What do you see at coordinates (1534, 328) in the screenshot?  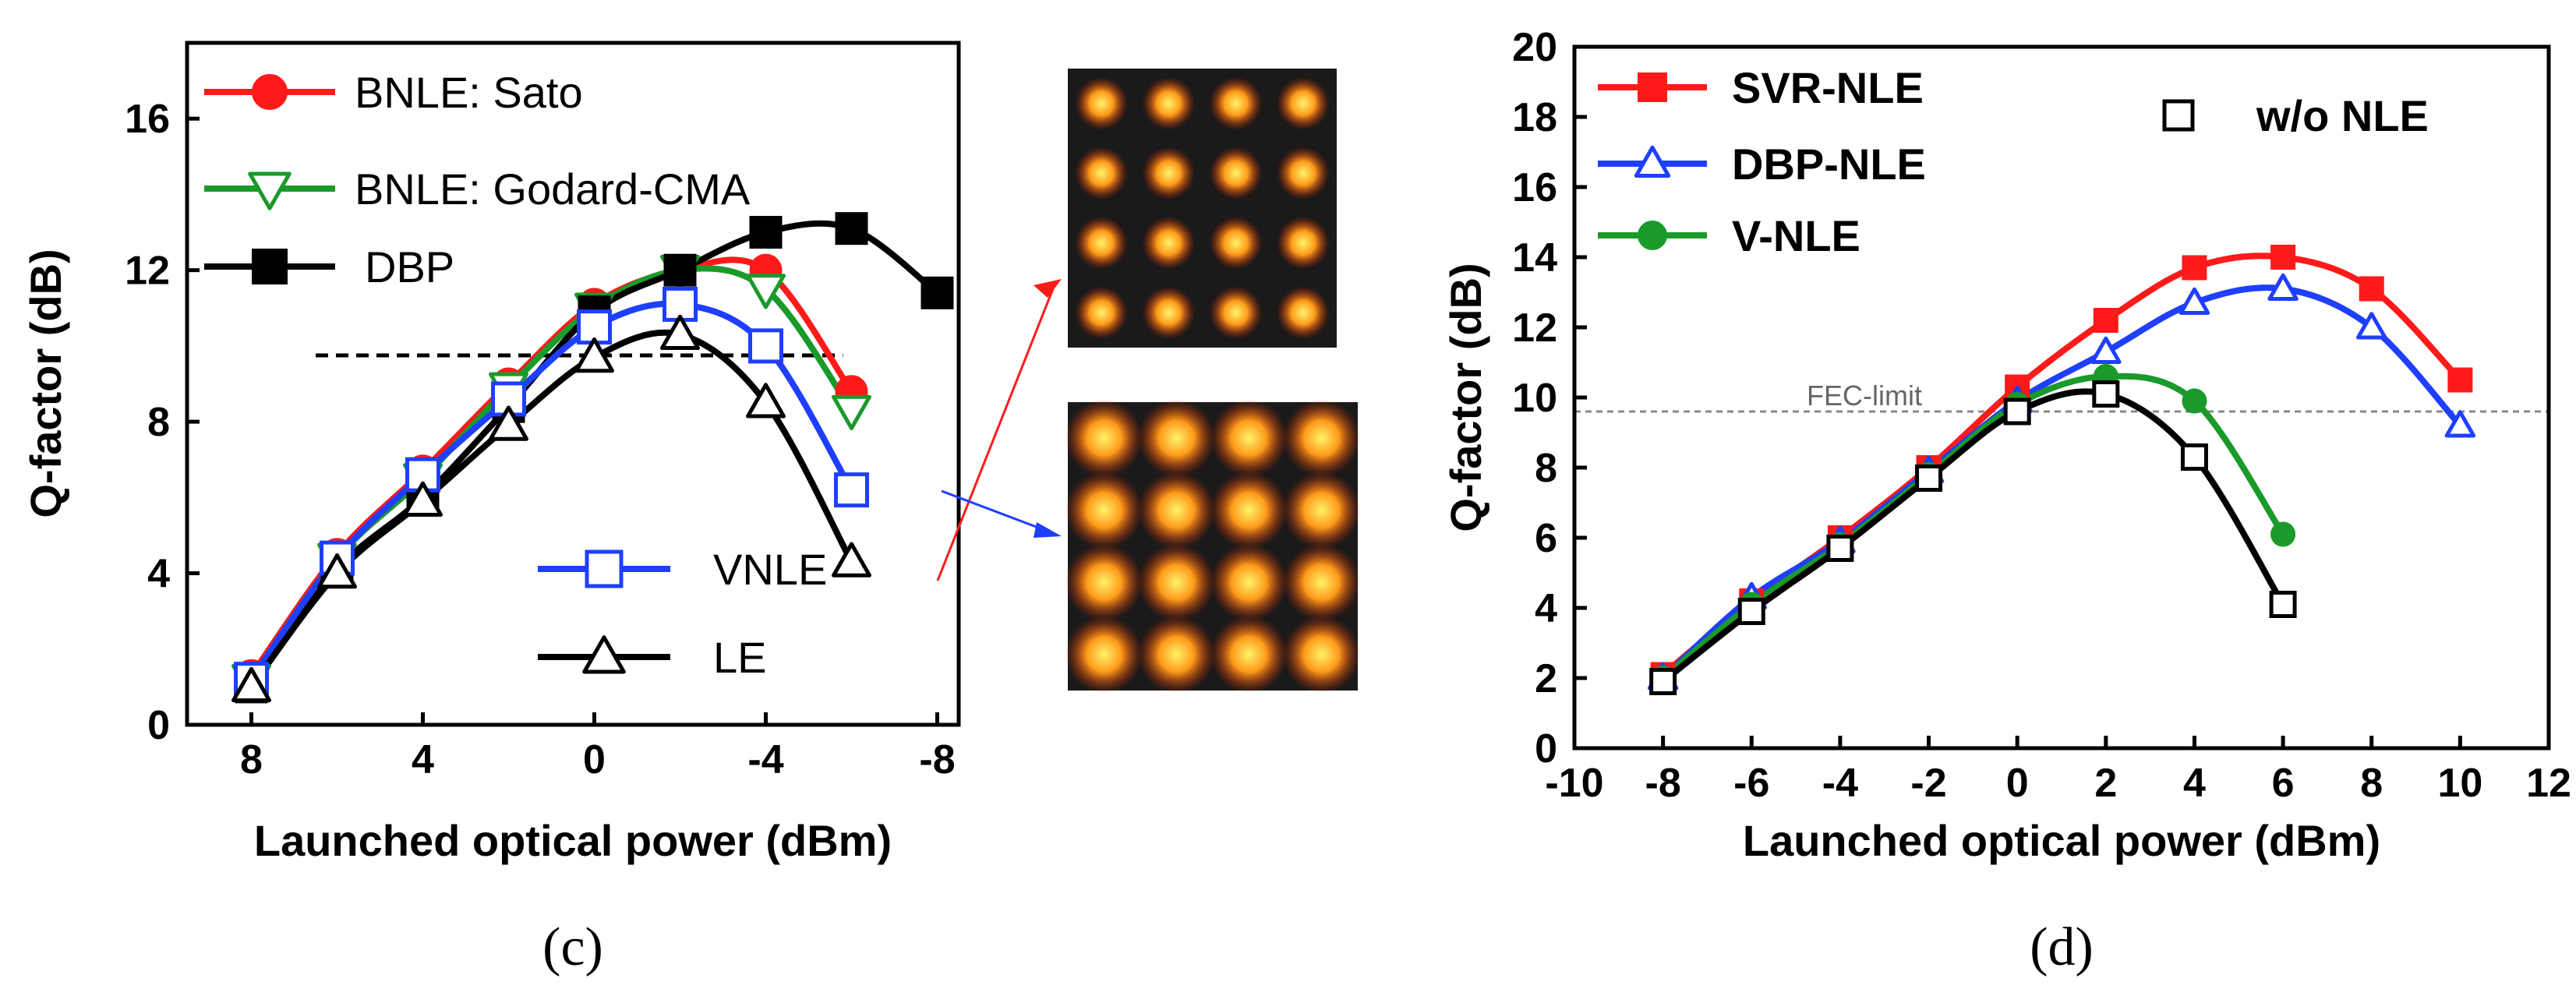 I see `y-tick-label: 12` at bounding box center [1534, 328].